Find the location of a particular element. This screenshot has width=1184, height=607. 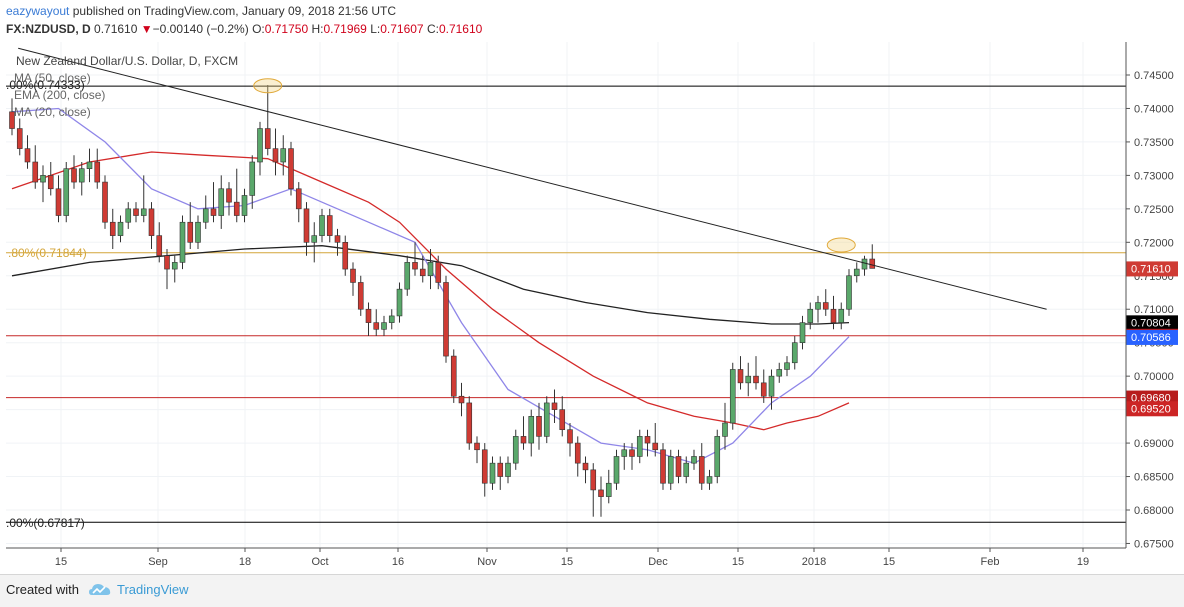

fib-bottom-label: .00%(0.67817) is located at coordinates (45, 523).